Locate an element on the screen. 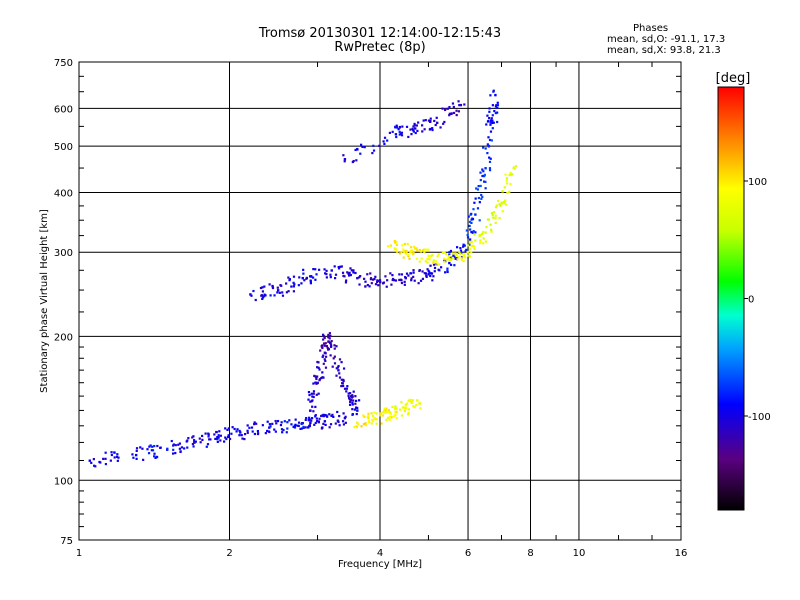  y-tick-label: 75 is located at coordinates (66, 541).